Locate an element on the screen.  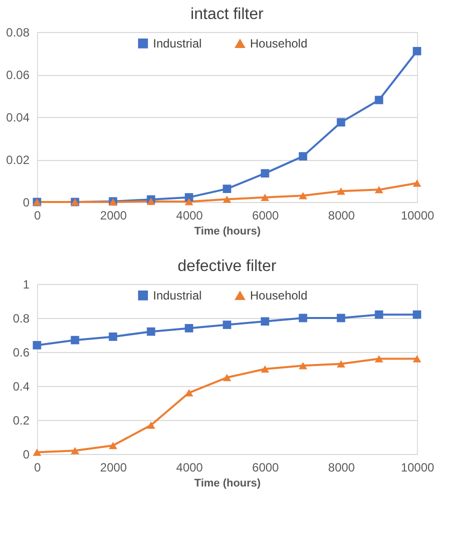
y-tick-label: 0.4 is located at coordinates (21, 387).